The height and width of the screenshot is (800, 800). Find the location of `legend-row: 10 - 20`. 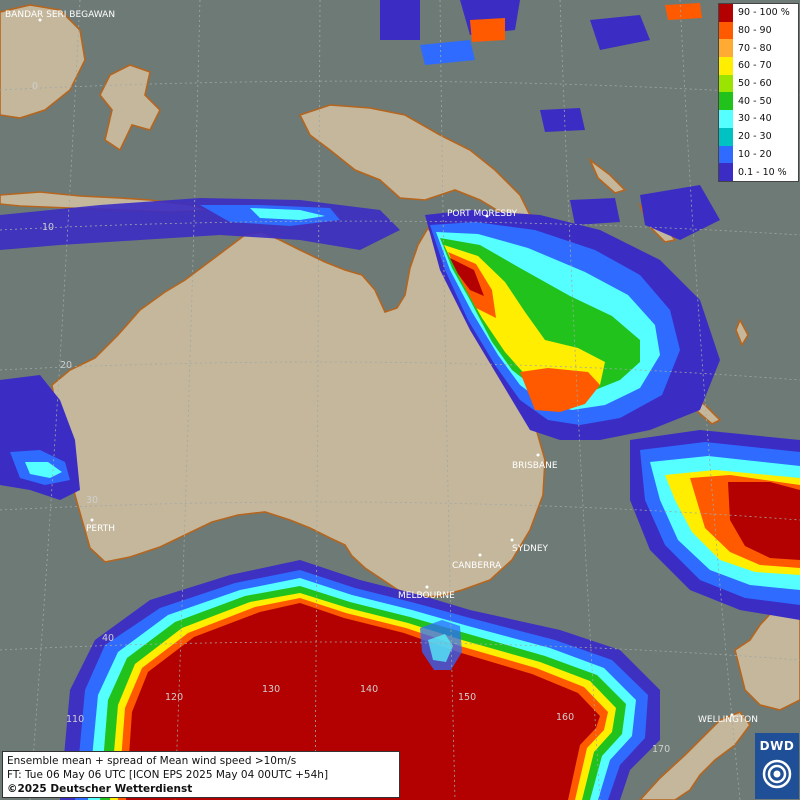

legend-row: 10 - 20 is located at coordinates (758, 154).